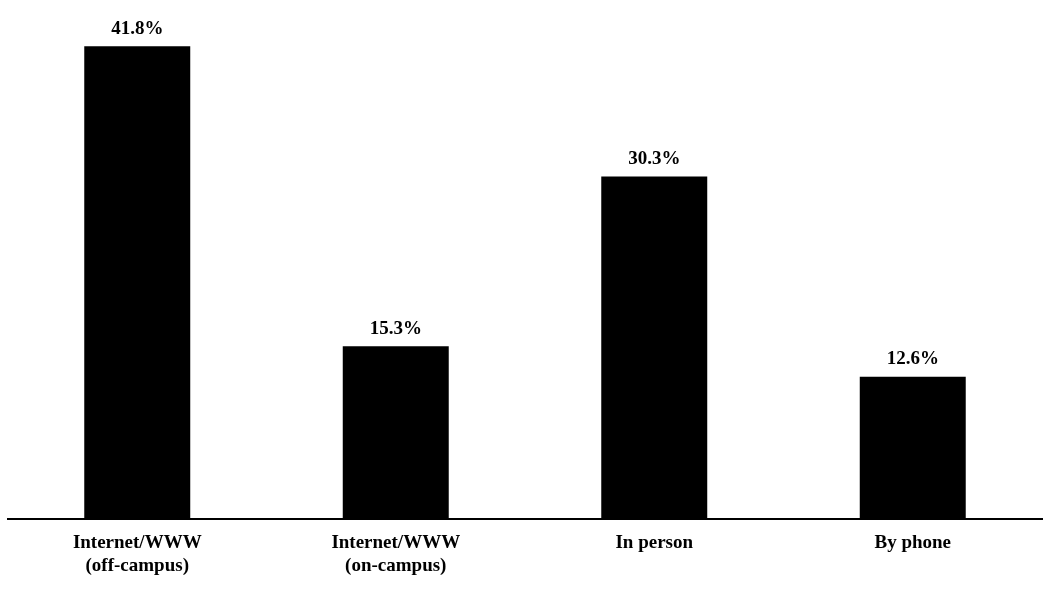 Image resolution: width=1051 pixels, height=593 pixels. I want to click on x-tick-label: In person, so click(654, 541).